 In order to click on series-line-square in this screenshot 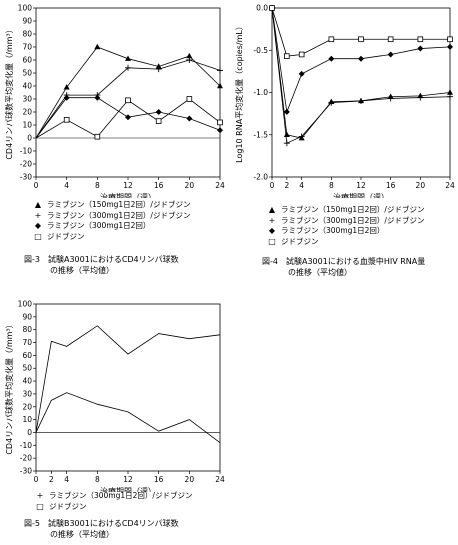, I will do `click(360, 32)`.